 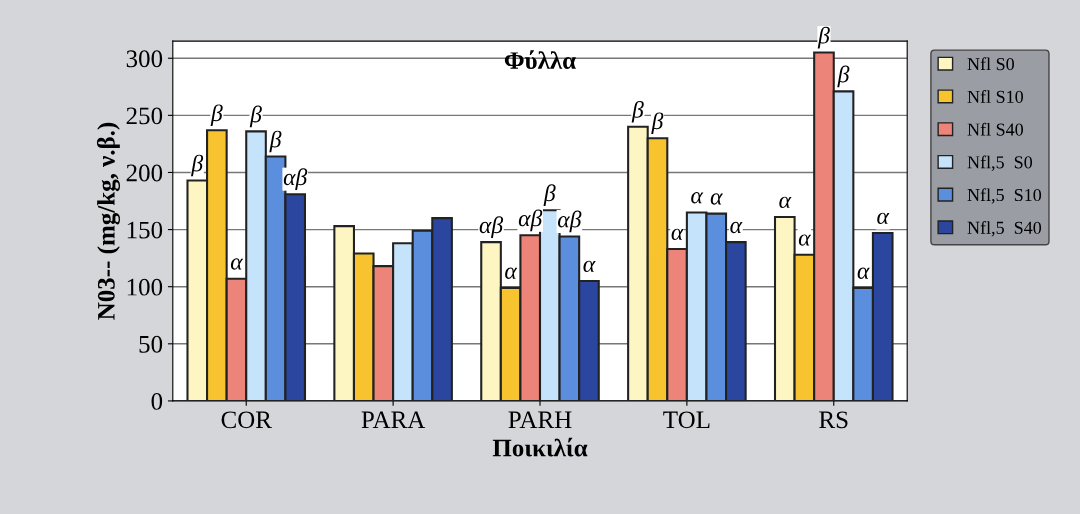 I want to click on legend-label: Nfl,5 S10, so click(x=1004, y=196).